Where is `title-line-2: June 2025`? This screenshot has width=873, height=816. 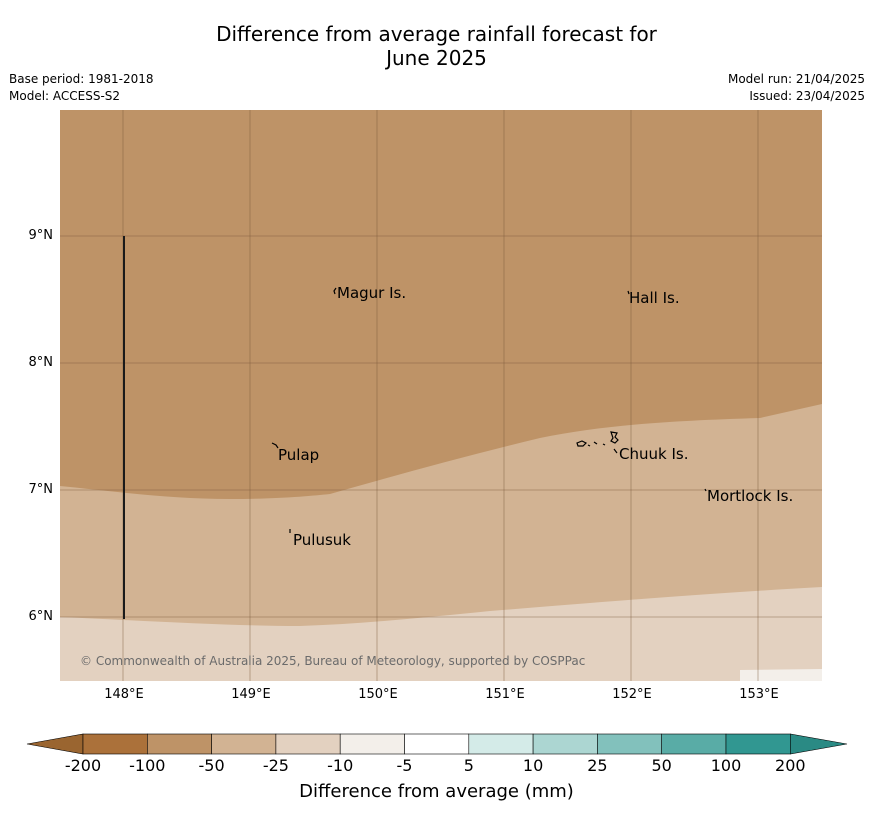
title-line-2: June 2025 is located at coordinates (436, 58).